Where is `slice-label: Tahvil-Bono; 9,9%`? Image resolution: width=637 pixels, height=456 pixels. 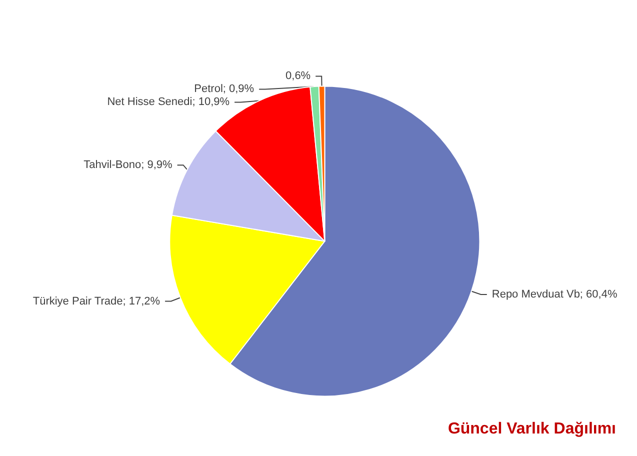
slice-label: Tahvil-Bono; 9,9% is located at coordinates (128, 165).